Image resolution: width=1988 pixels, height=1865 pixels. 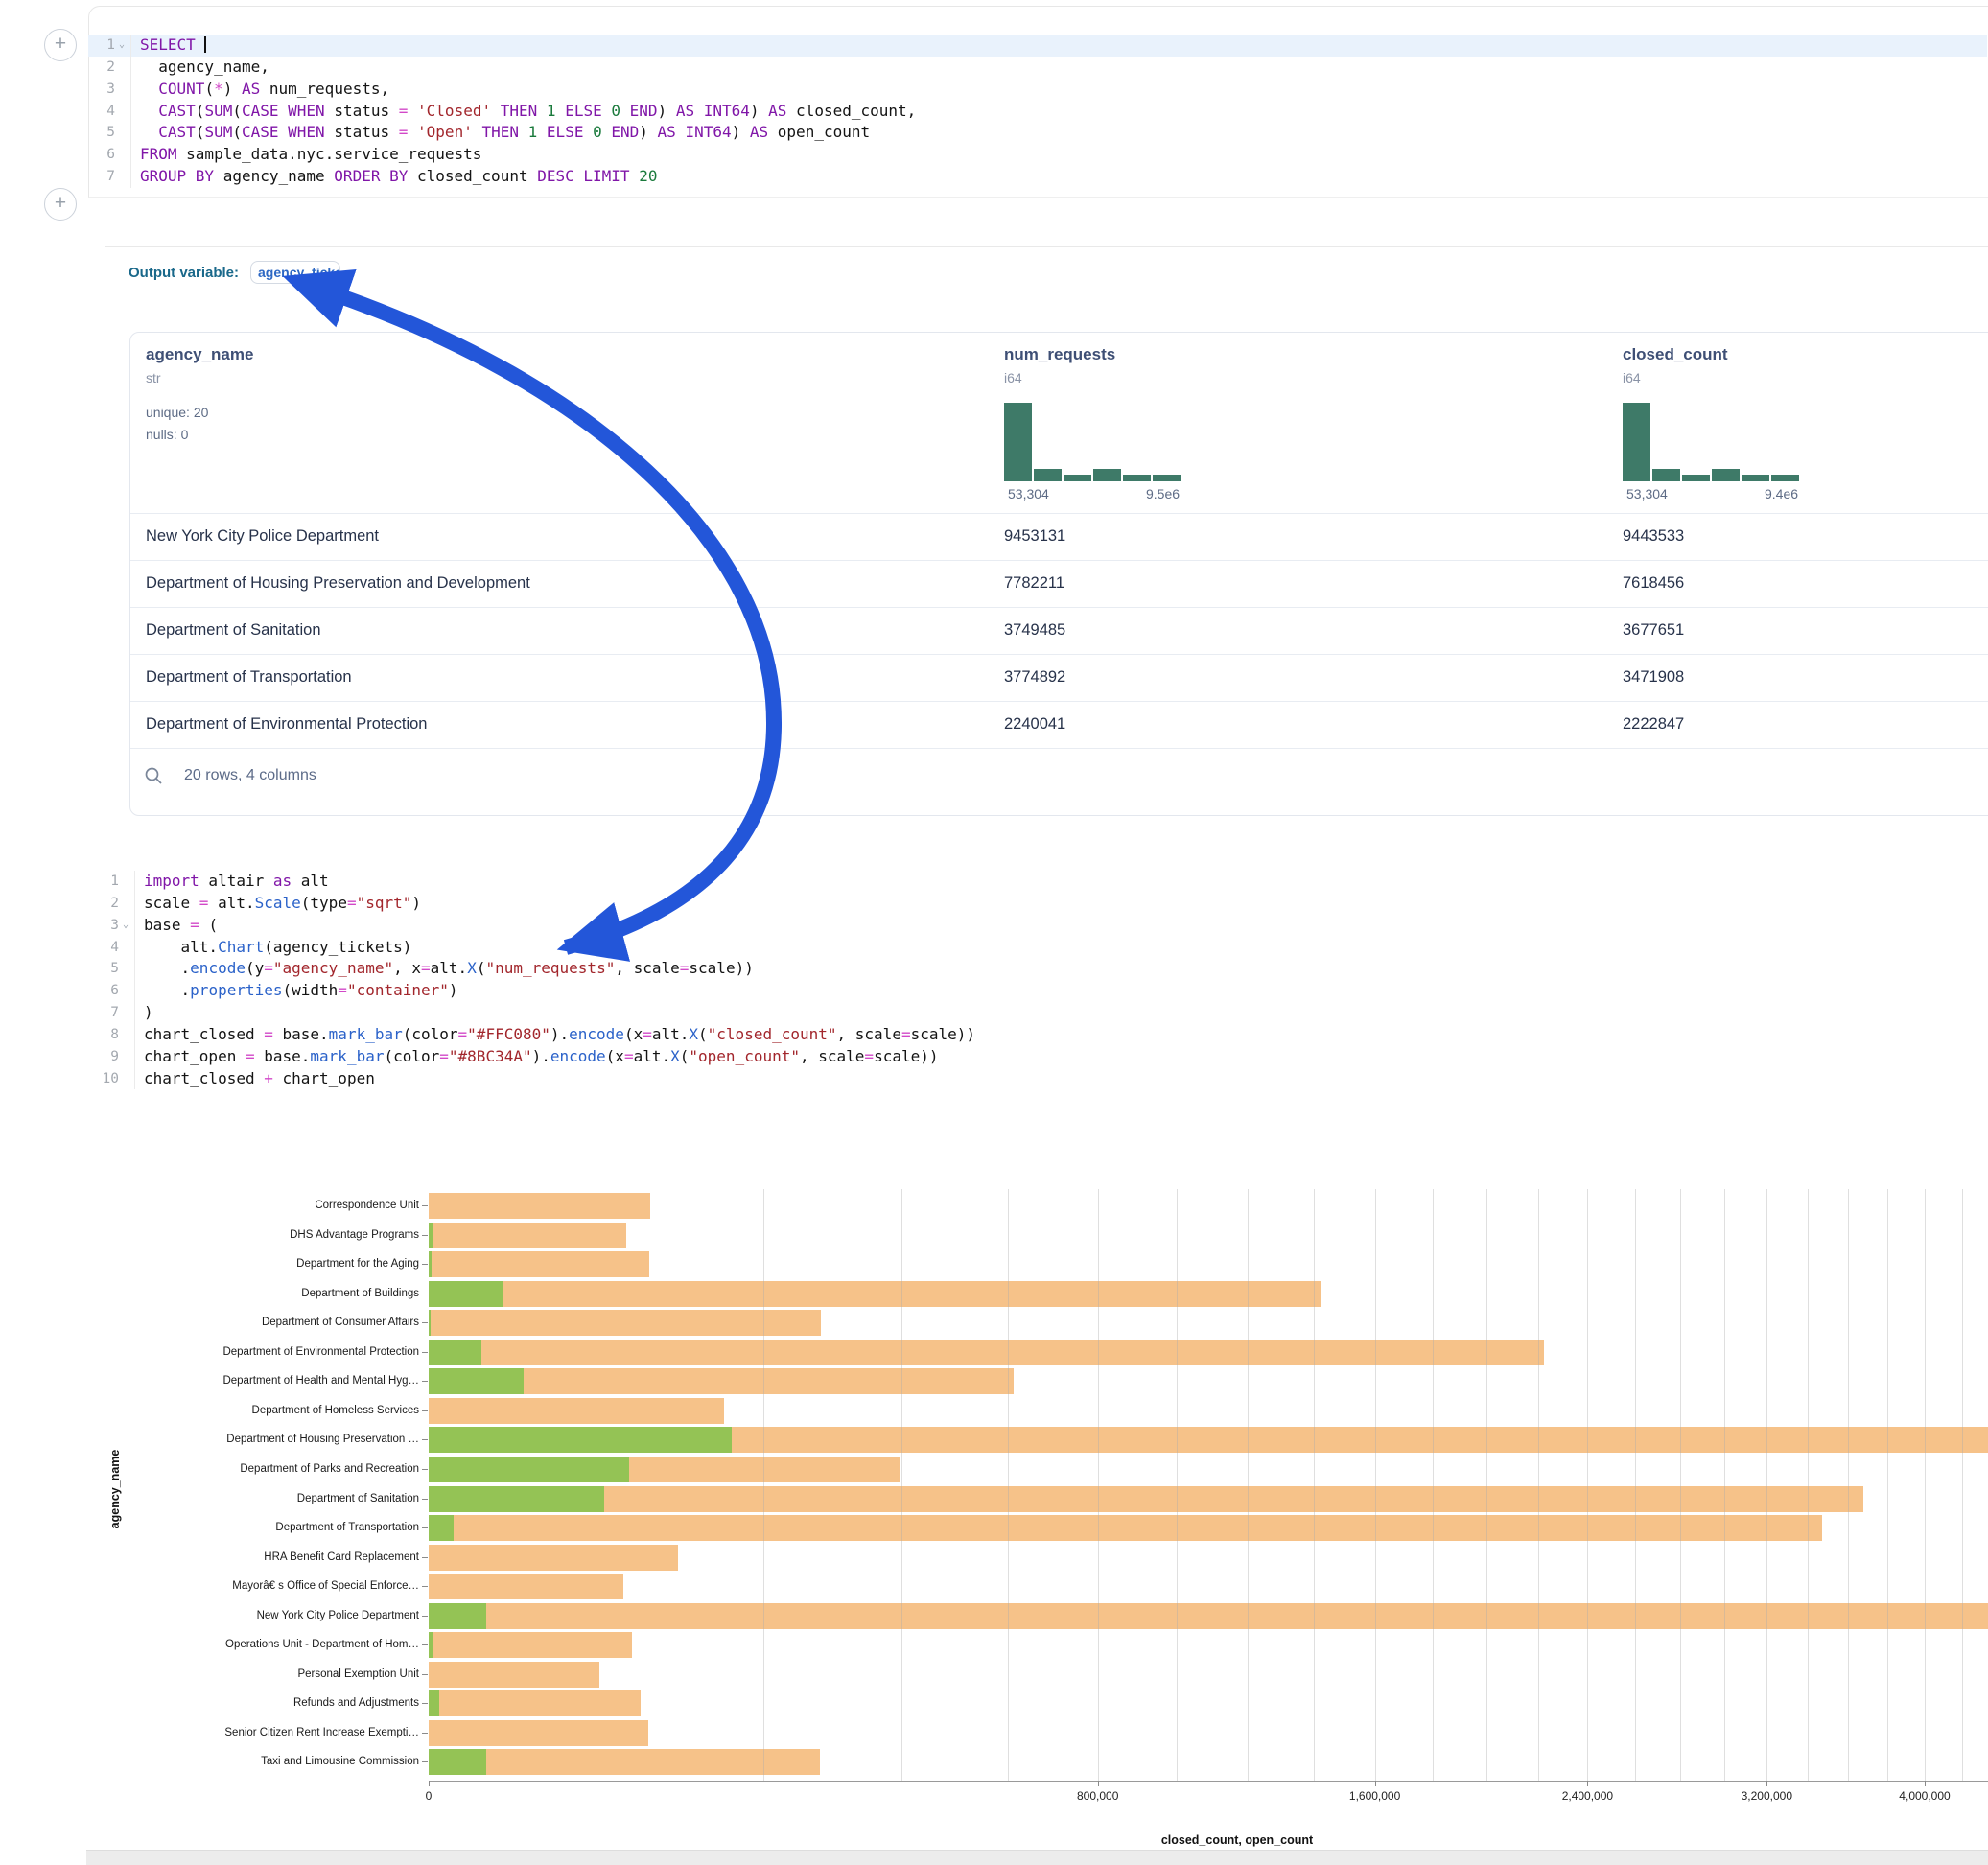 What do you see at coordinates (1040, 1013) in the screenshot?
I see `code-line: 7)` at bounding box center [1040, 1013].